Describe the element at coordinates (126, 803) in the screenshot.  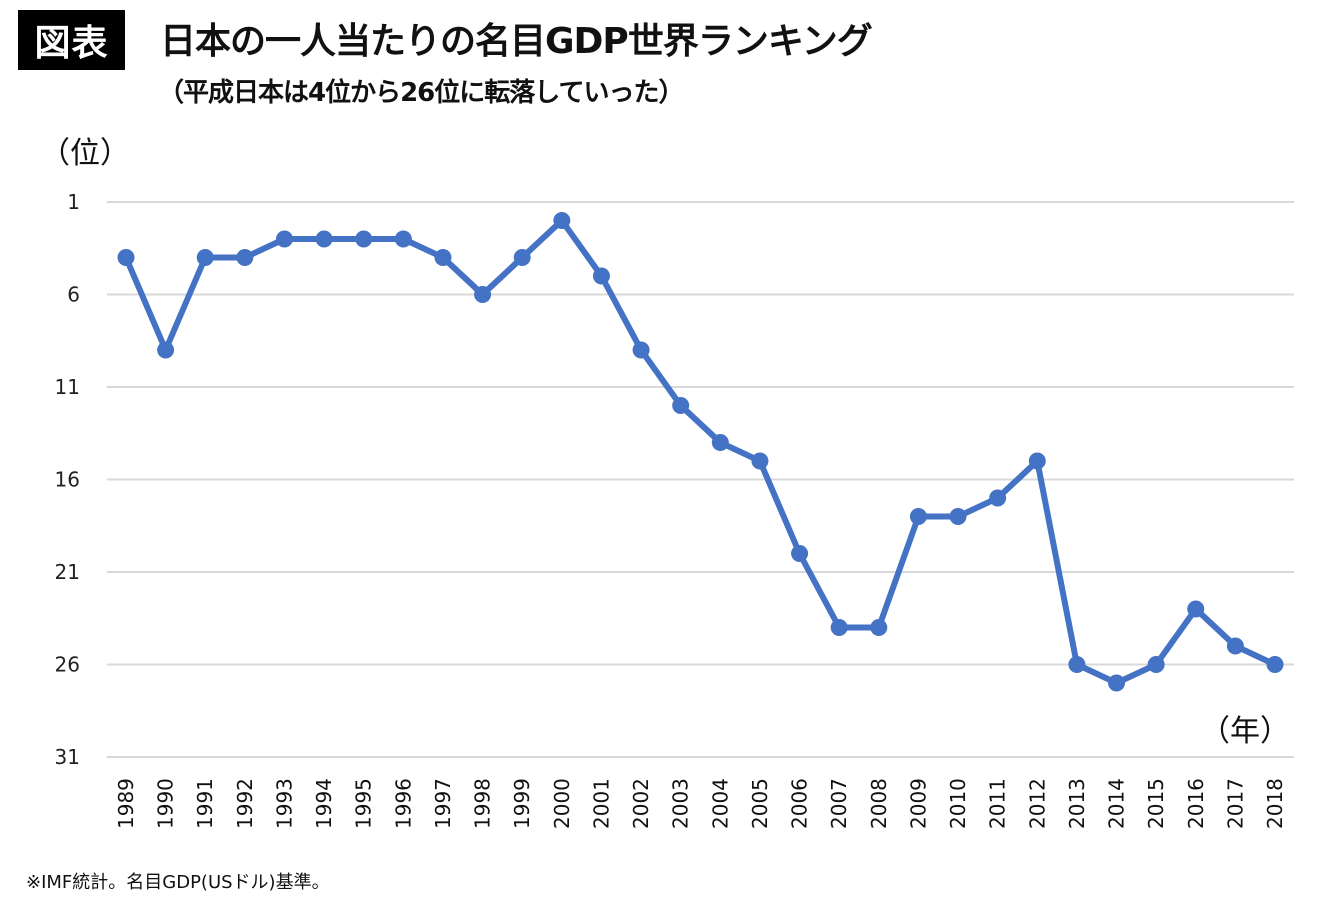
I see `x-tick-label: 1989` at that location.